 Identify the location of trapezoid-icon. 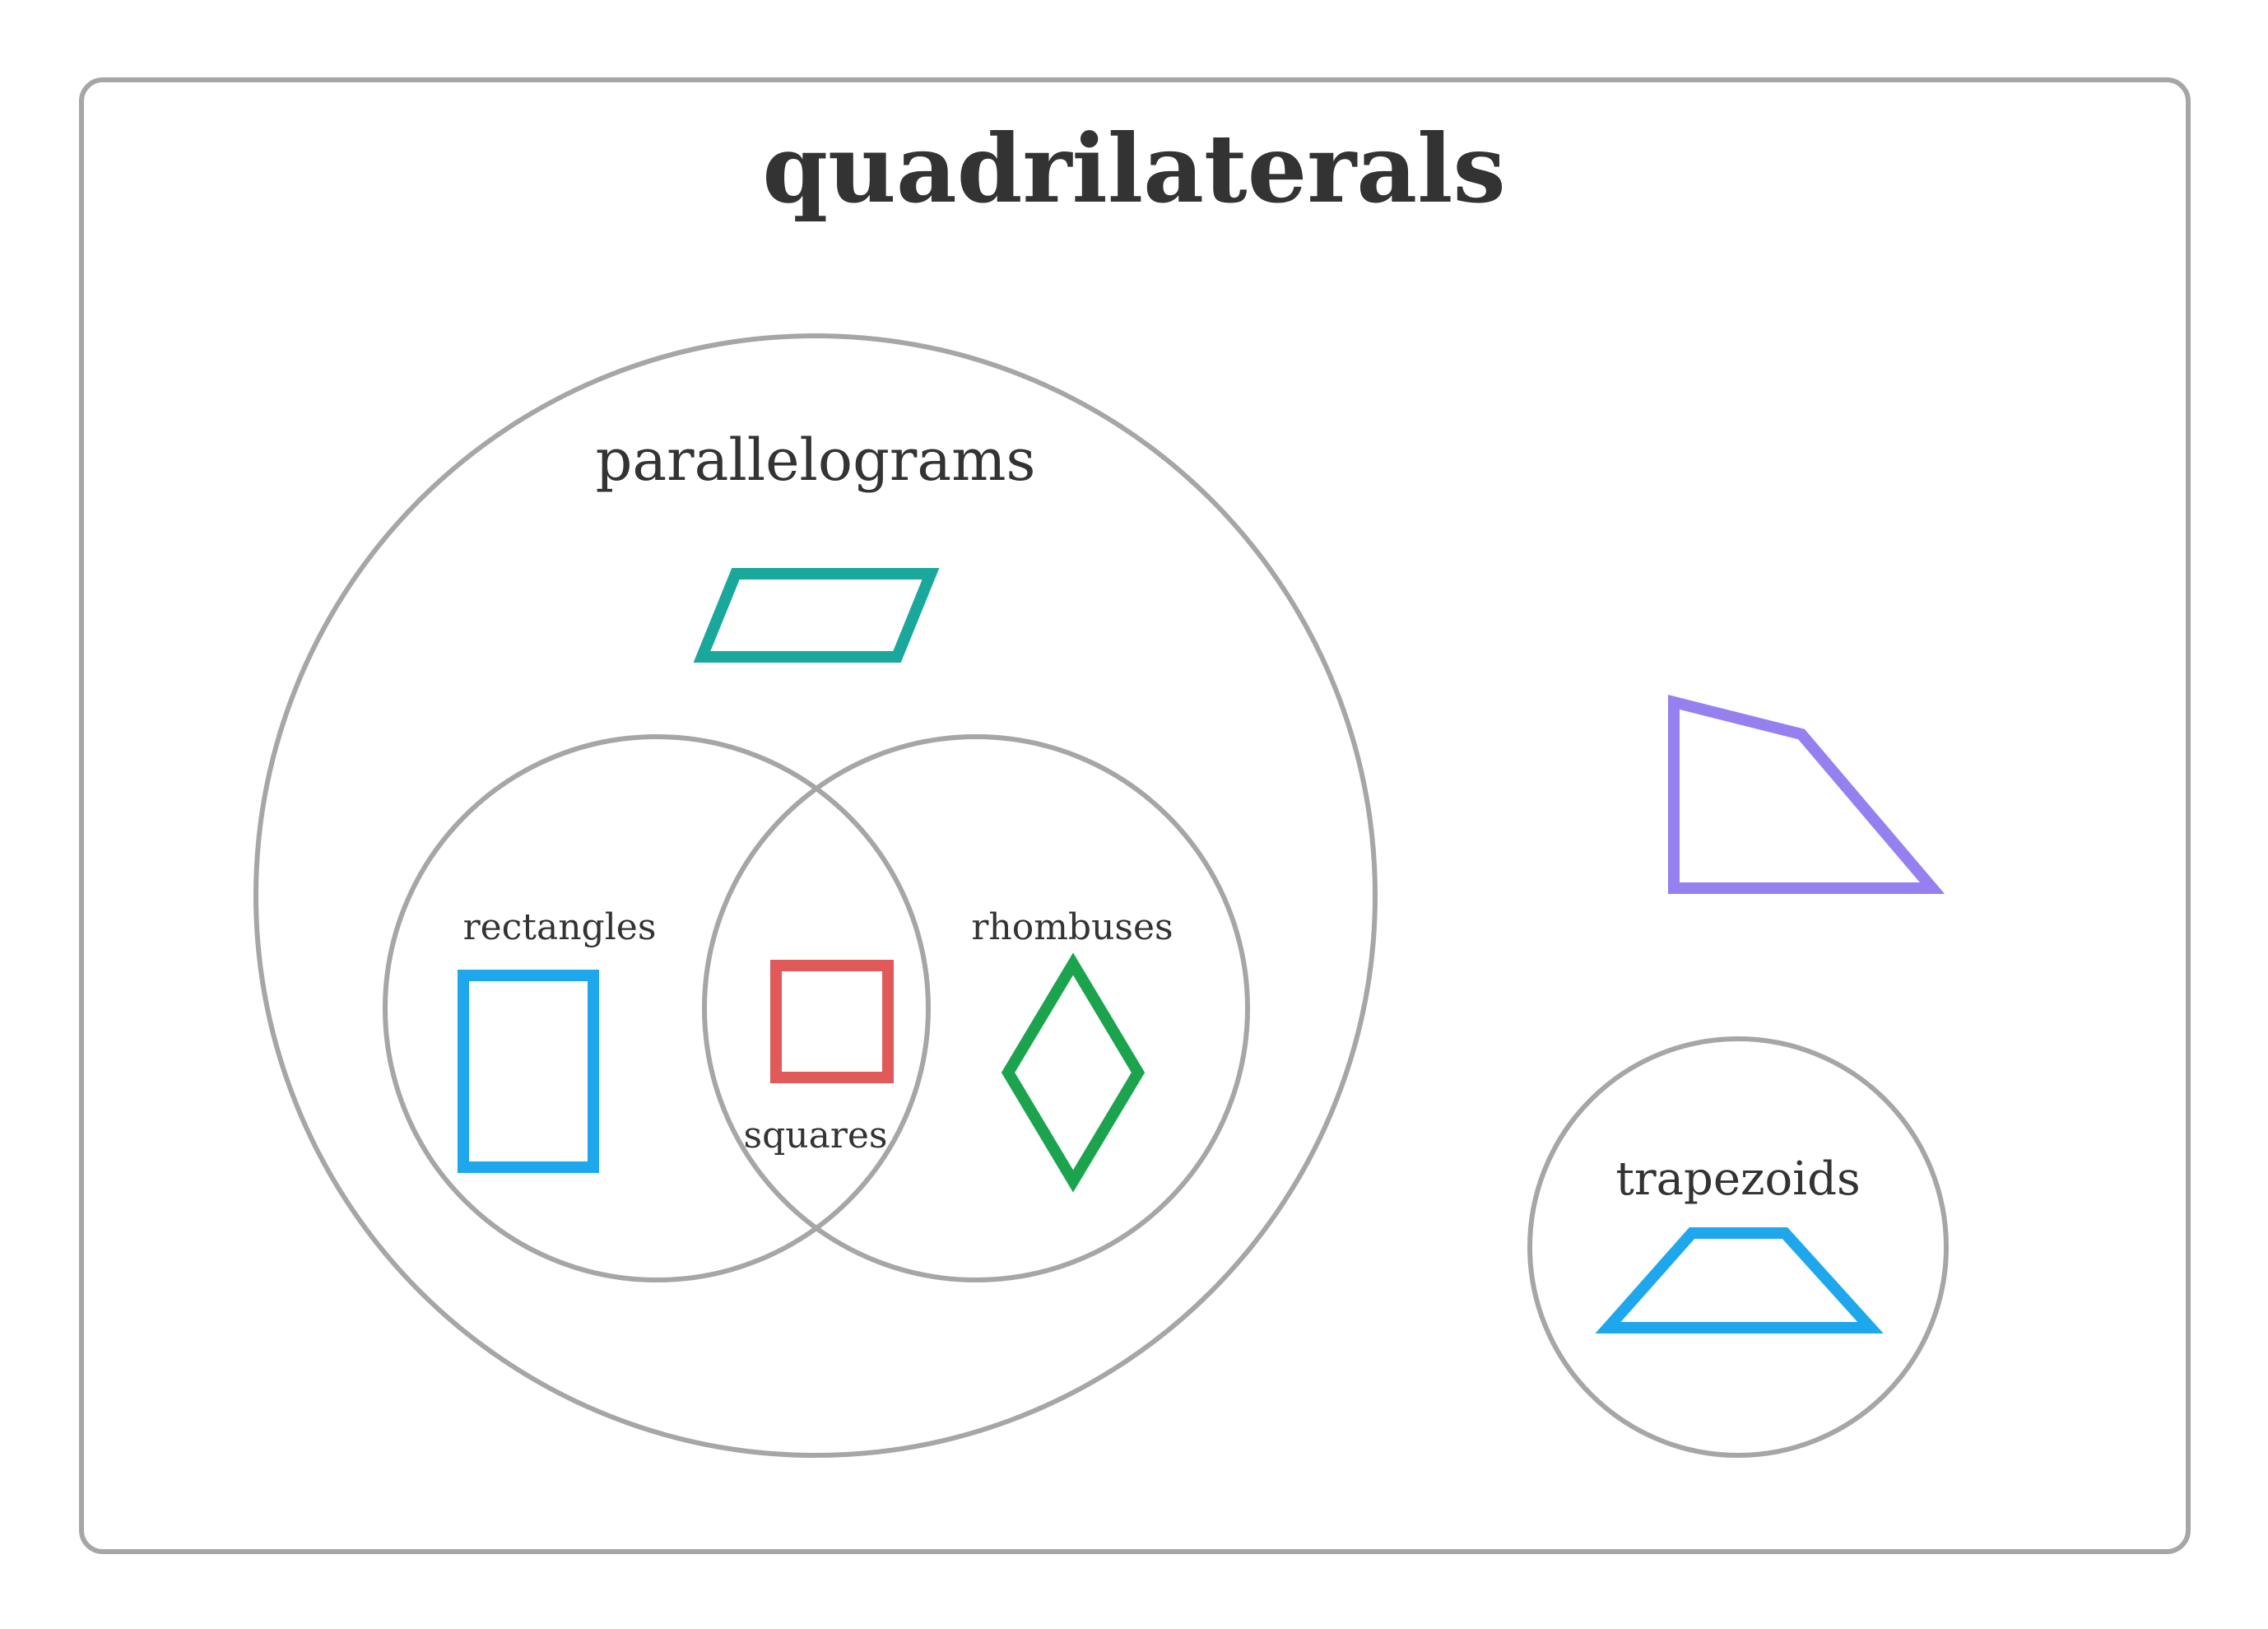
(1739, 1280).